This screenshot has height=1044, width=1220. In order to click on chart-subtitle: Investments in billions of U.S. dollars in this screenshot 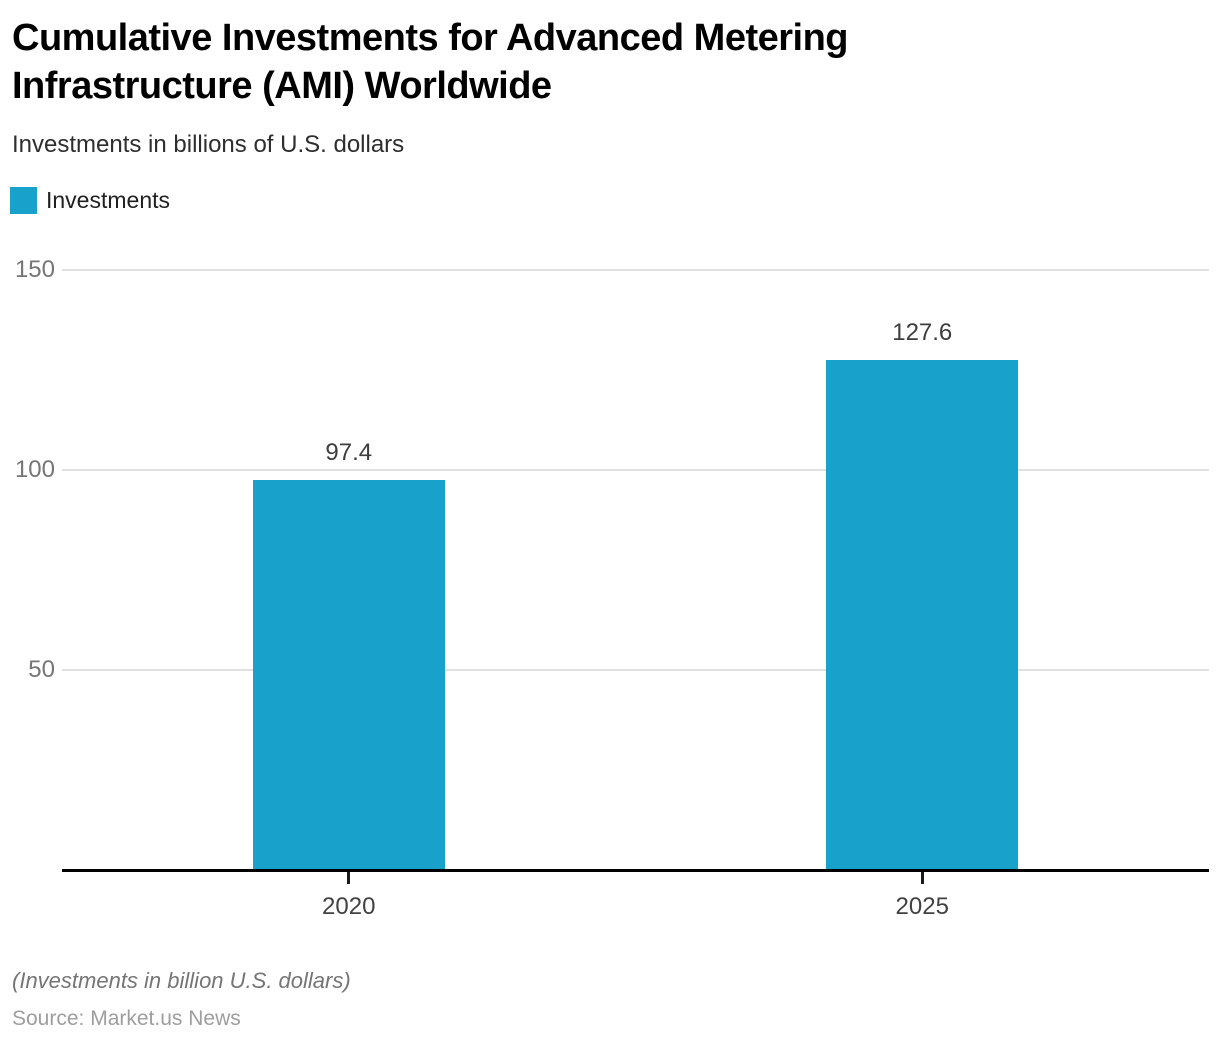, I will do `click(208, 144)`.